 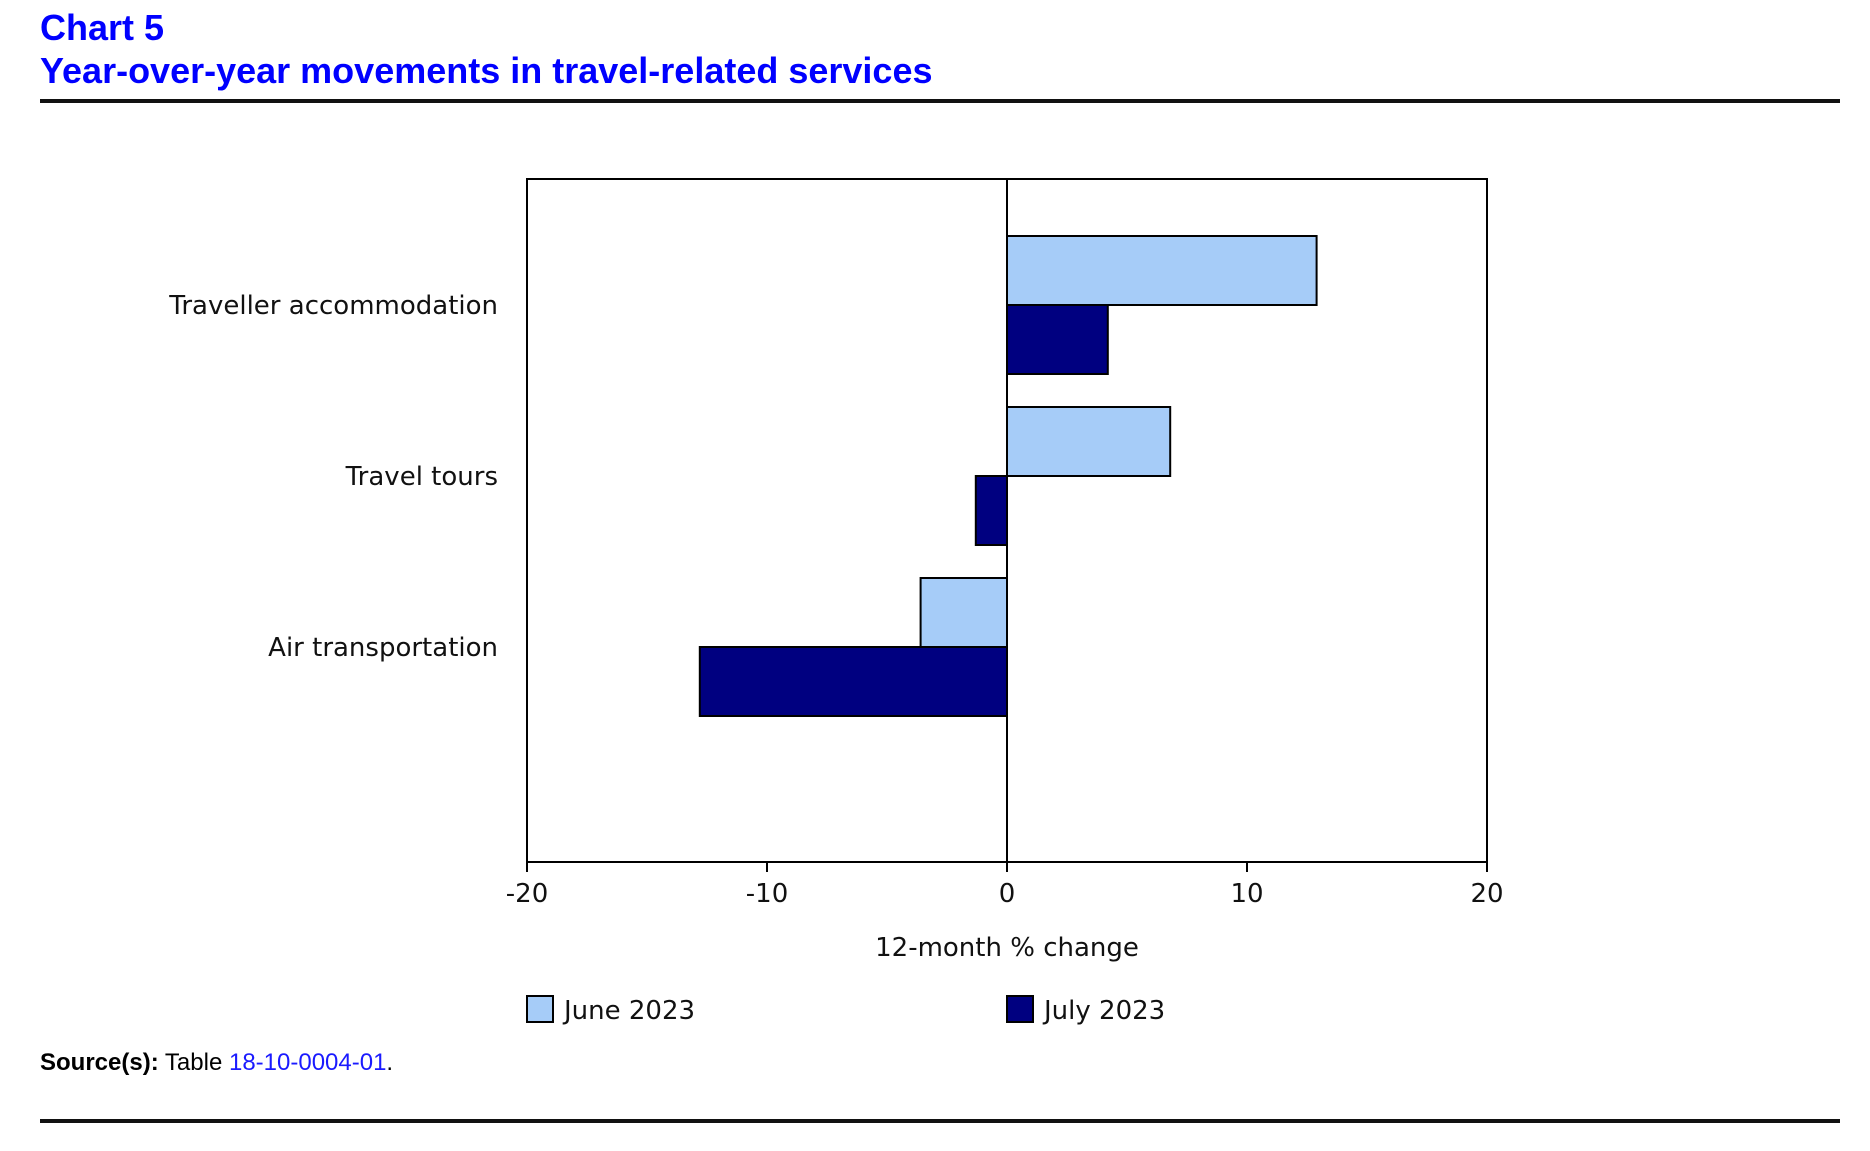 I want to click on x-tick-label: 20, so click(x=1486, y=894).